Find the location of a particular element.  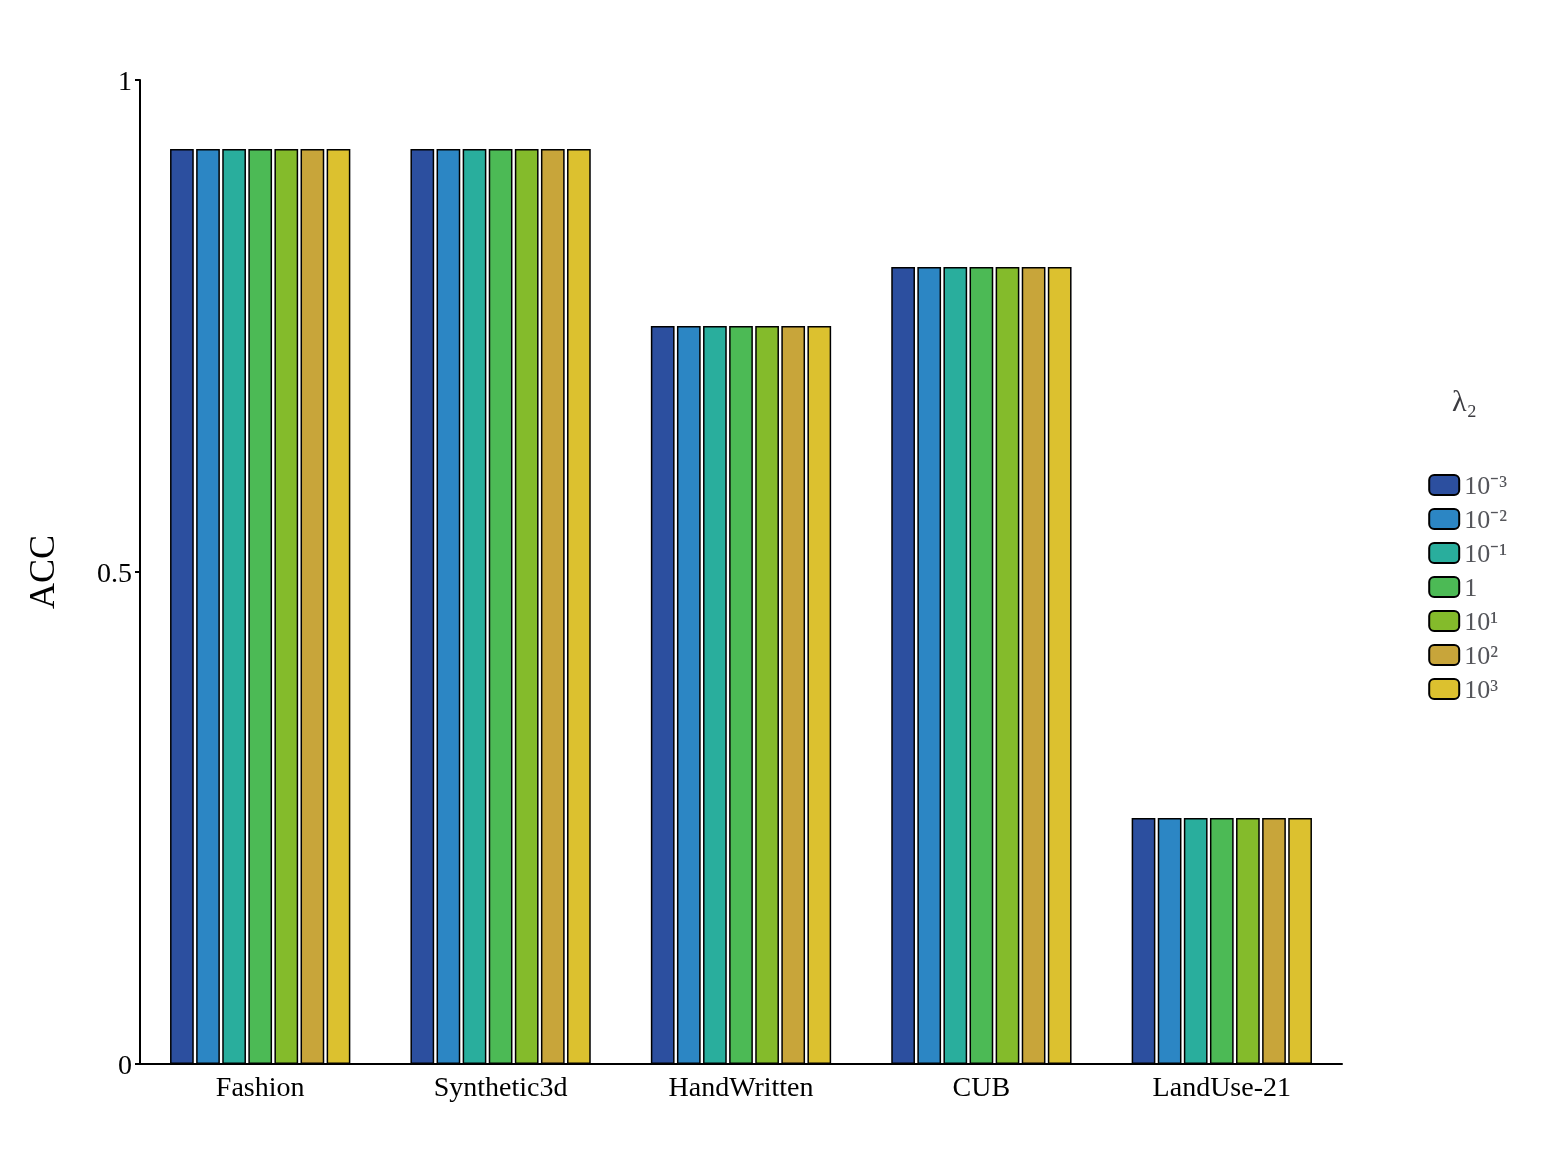

x-tick-label: LandUse-21 is located at coordinates (1221, 1086).